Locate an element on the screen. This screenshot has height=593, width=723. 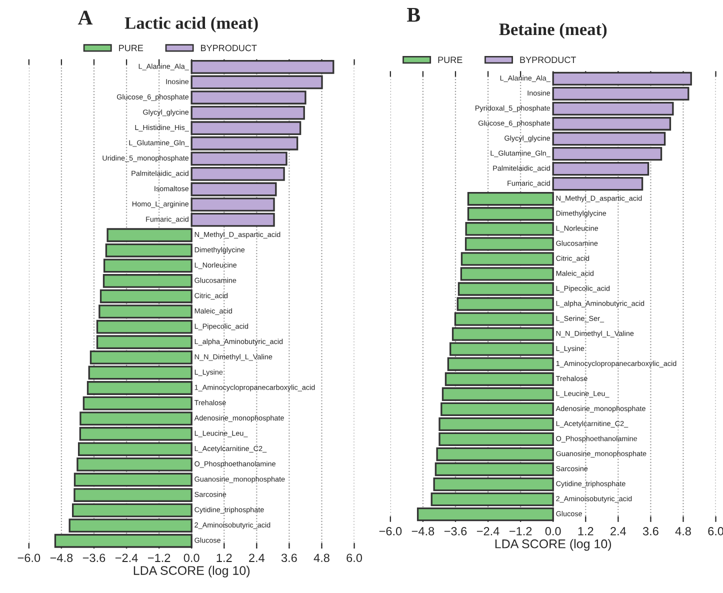
chart-title: Lactic acid (meat) is located at coordinates (191, 24).